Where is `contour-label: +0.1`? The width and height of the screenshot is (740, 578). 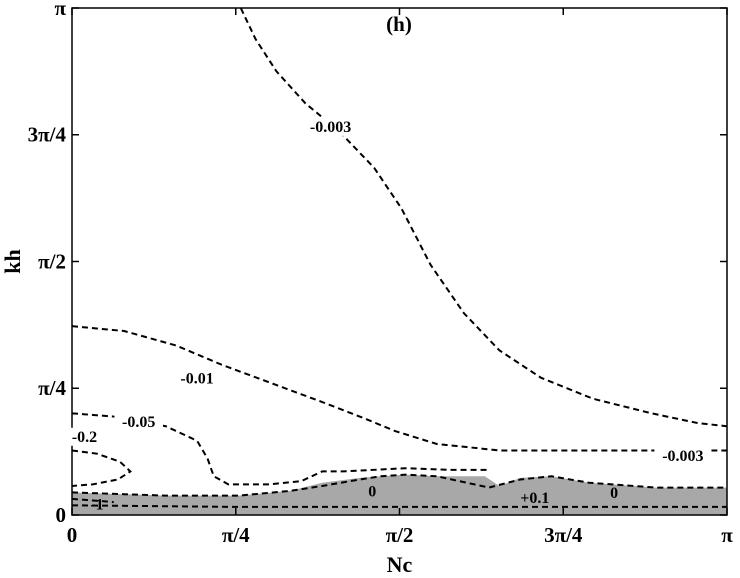
contour-label: +0.1 is located at coordinates (534, 498).